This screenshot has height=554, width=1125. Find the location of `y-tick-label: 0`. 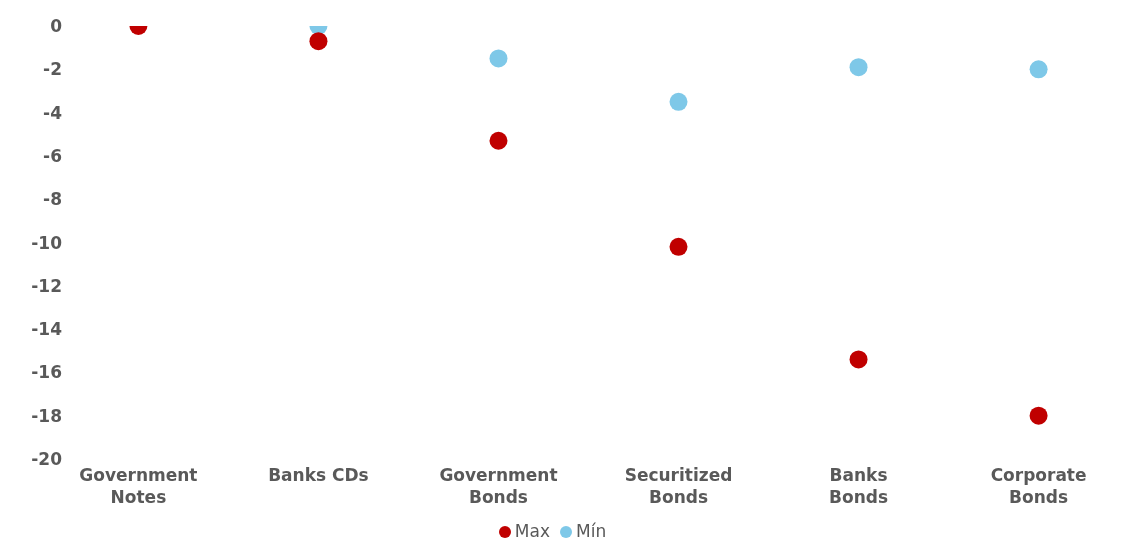

y-tick-label: 0 is located at coordinates (56, 26).